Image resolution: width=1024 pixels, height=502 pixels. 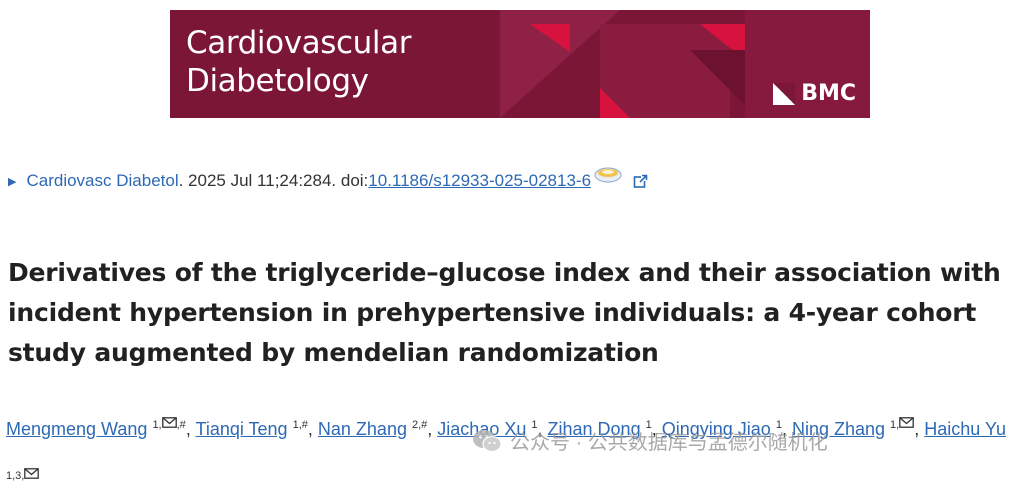 What do you see at coordinates (784, 93) in the screenshot?
I see `bmc-mark-icon` at bounding box center [784, 93].